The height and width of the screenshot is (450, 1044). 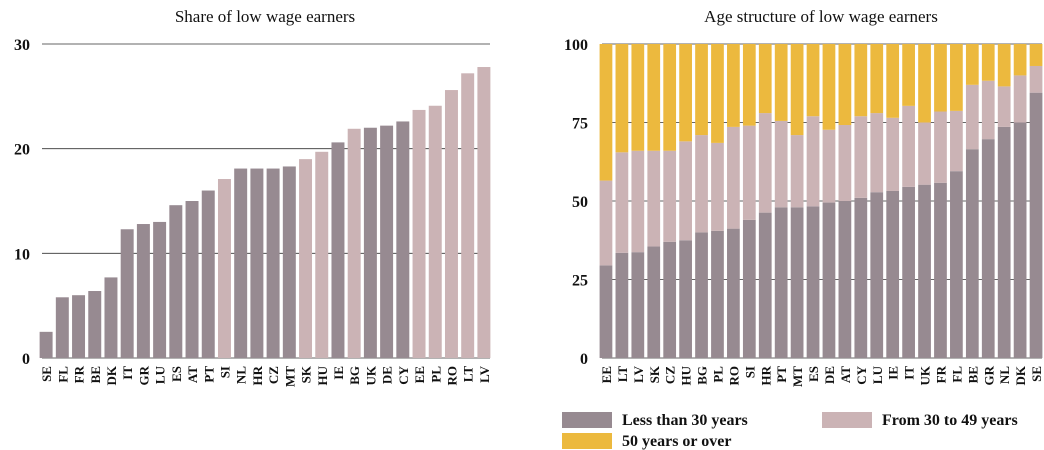 What do you see at coordinates (654, 374) in the screenshot?
I see `x-tick-label: SK` at bounding box center [654, 374].